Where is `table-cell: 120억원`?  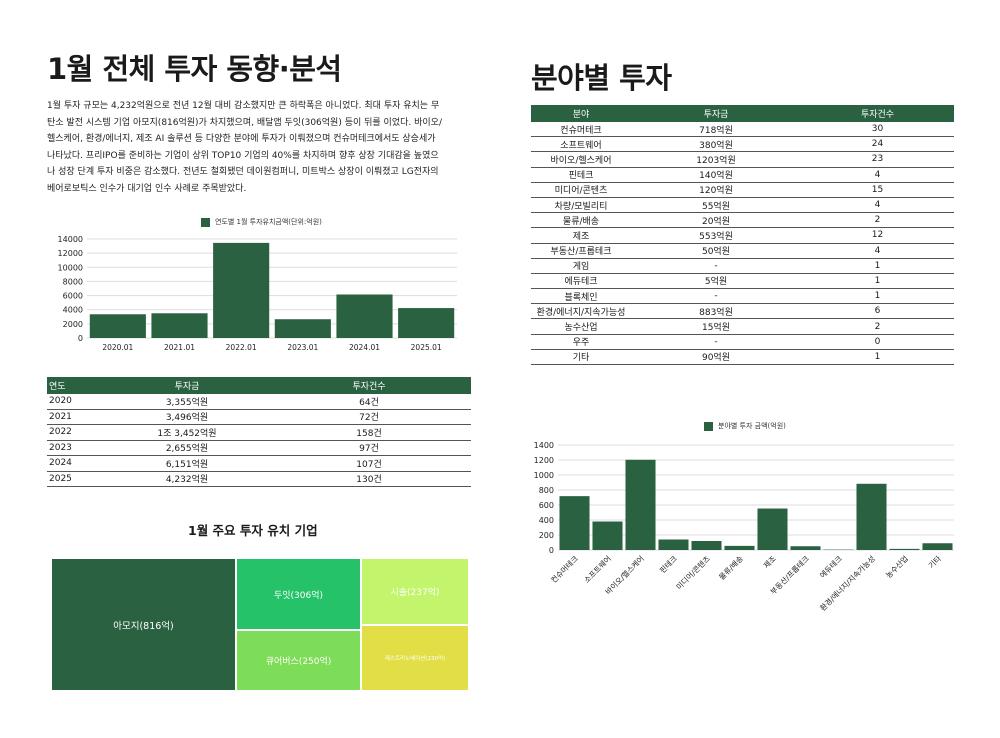 table-cell: 120억원 is located at coordinates (716, 190).